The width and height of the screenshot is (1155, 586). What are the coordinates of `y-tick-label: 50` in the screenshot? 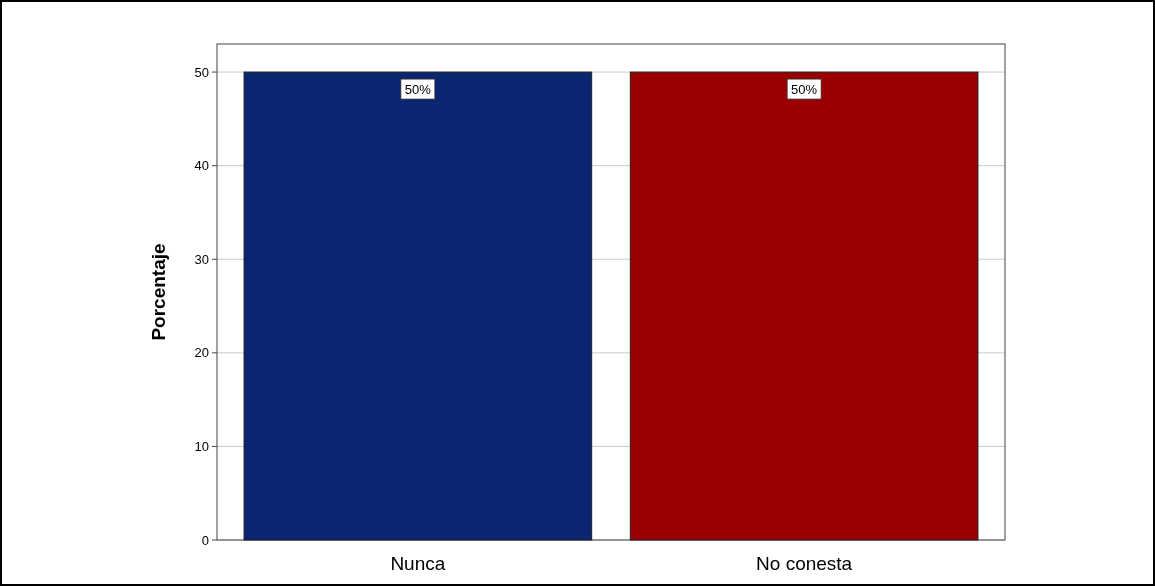 It's located at (201, 72).